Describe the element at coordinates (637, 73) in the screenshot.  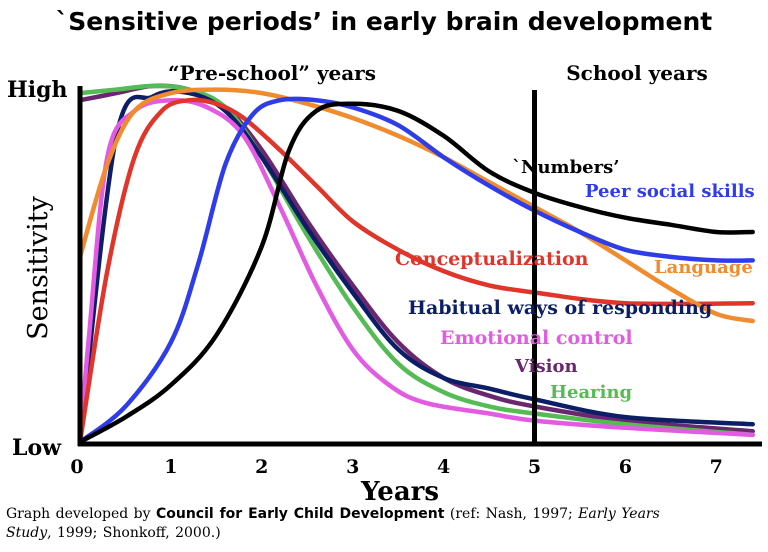
I see `school-years-label: School years` at that location.